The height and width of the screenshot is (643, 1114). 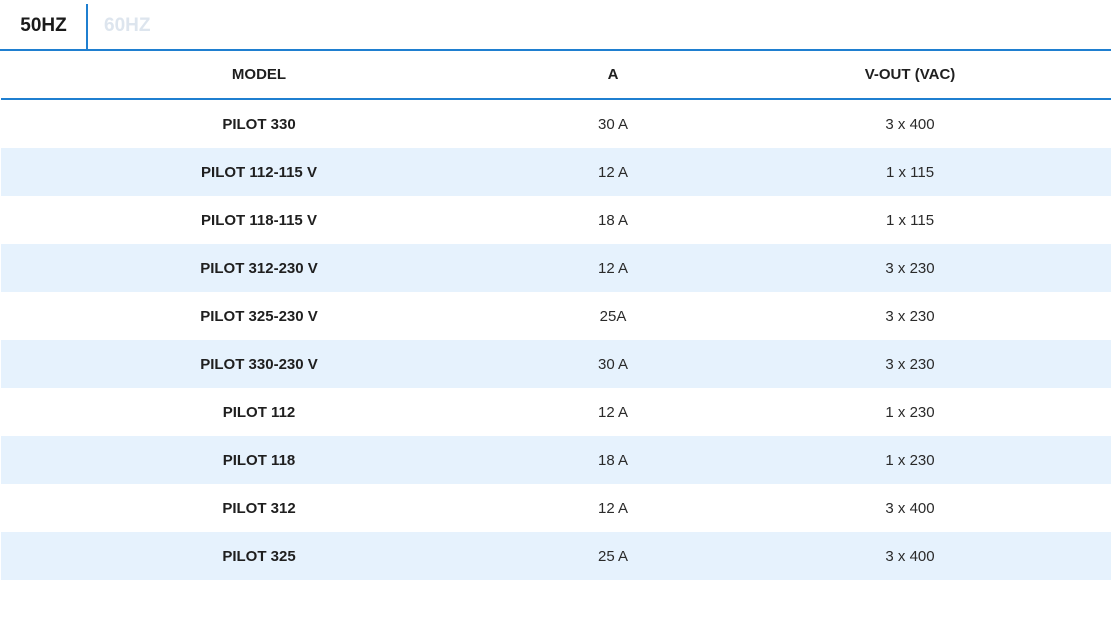 I want to click on table-header-row: MODEL A V-OUT (VAC), so click(x=556, y=75).